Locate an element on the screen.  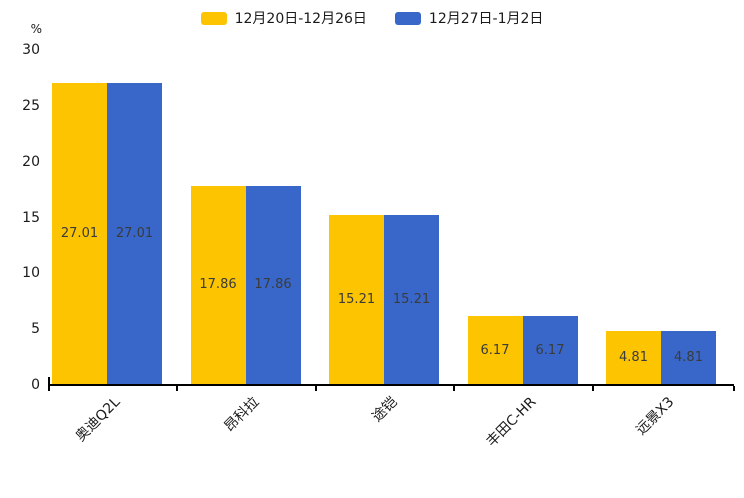
y-tick-label: 15 is located at coordinates (31, 217).